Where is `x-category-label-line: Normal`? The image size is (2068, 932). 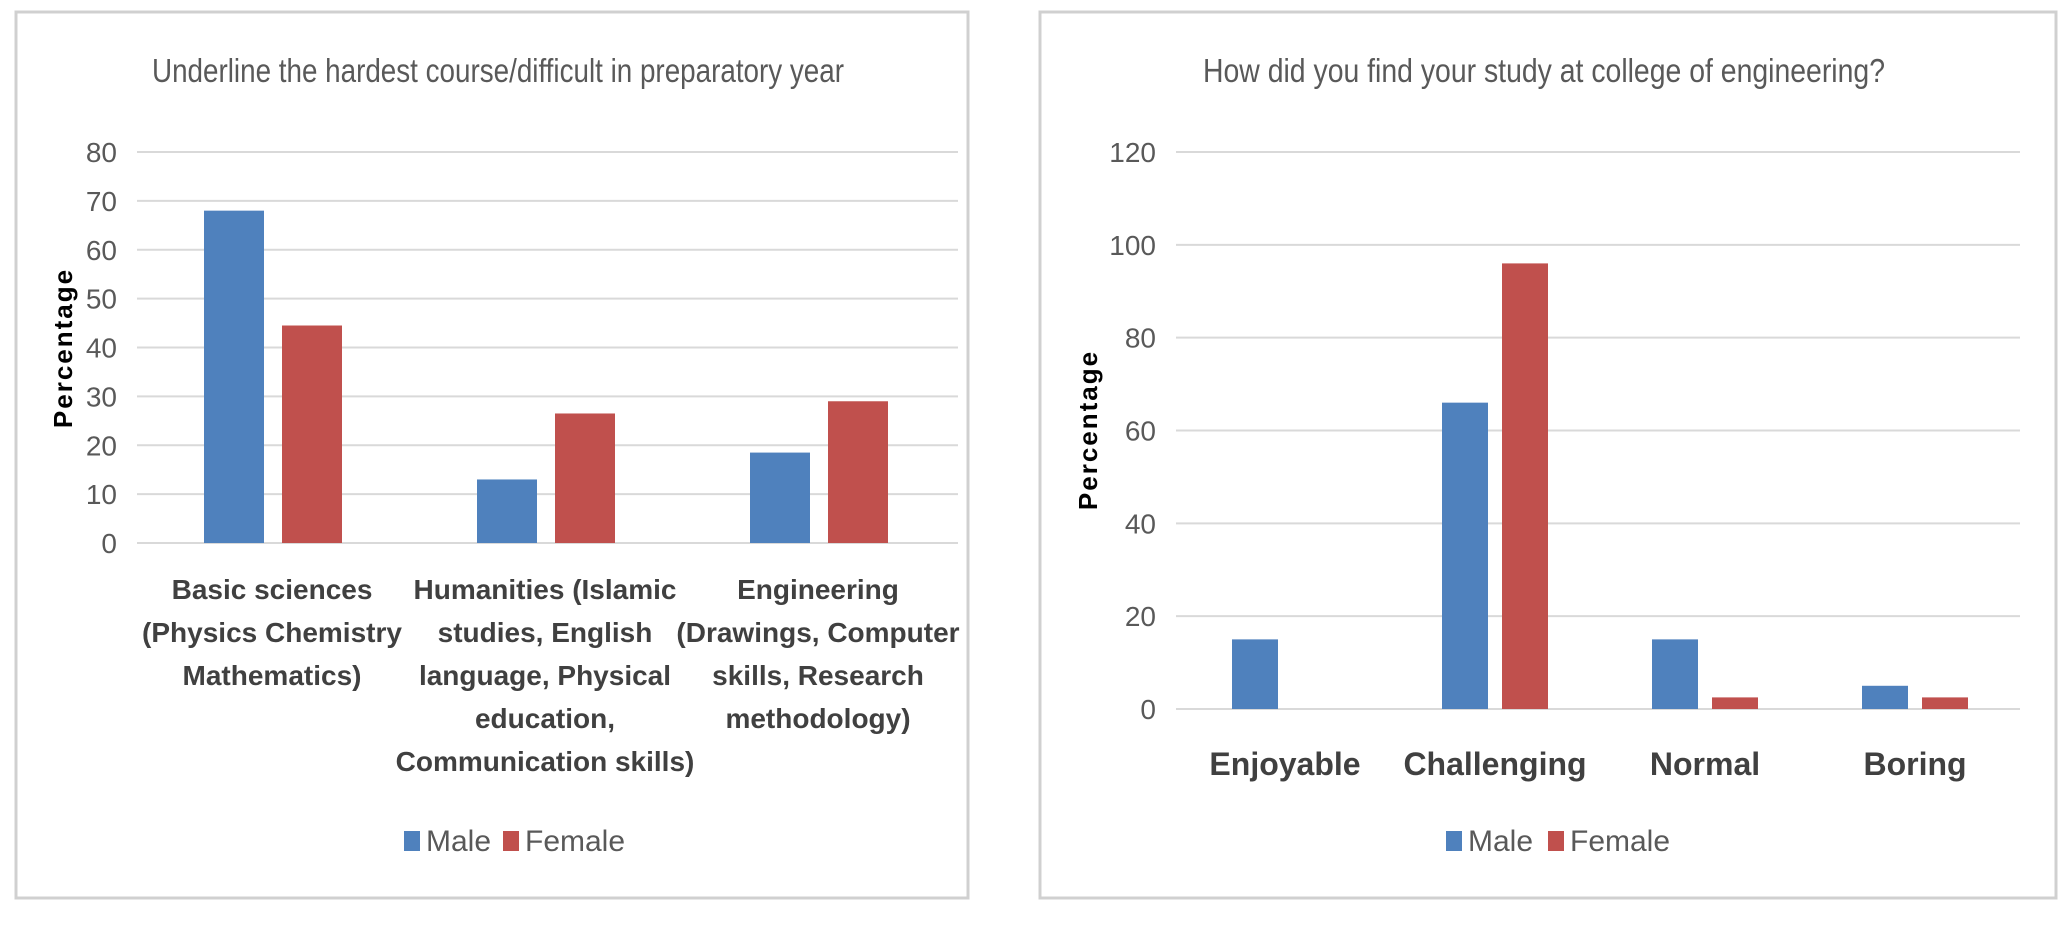 x-category-label-line: Normal is located at coordinates (1705, 764).